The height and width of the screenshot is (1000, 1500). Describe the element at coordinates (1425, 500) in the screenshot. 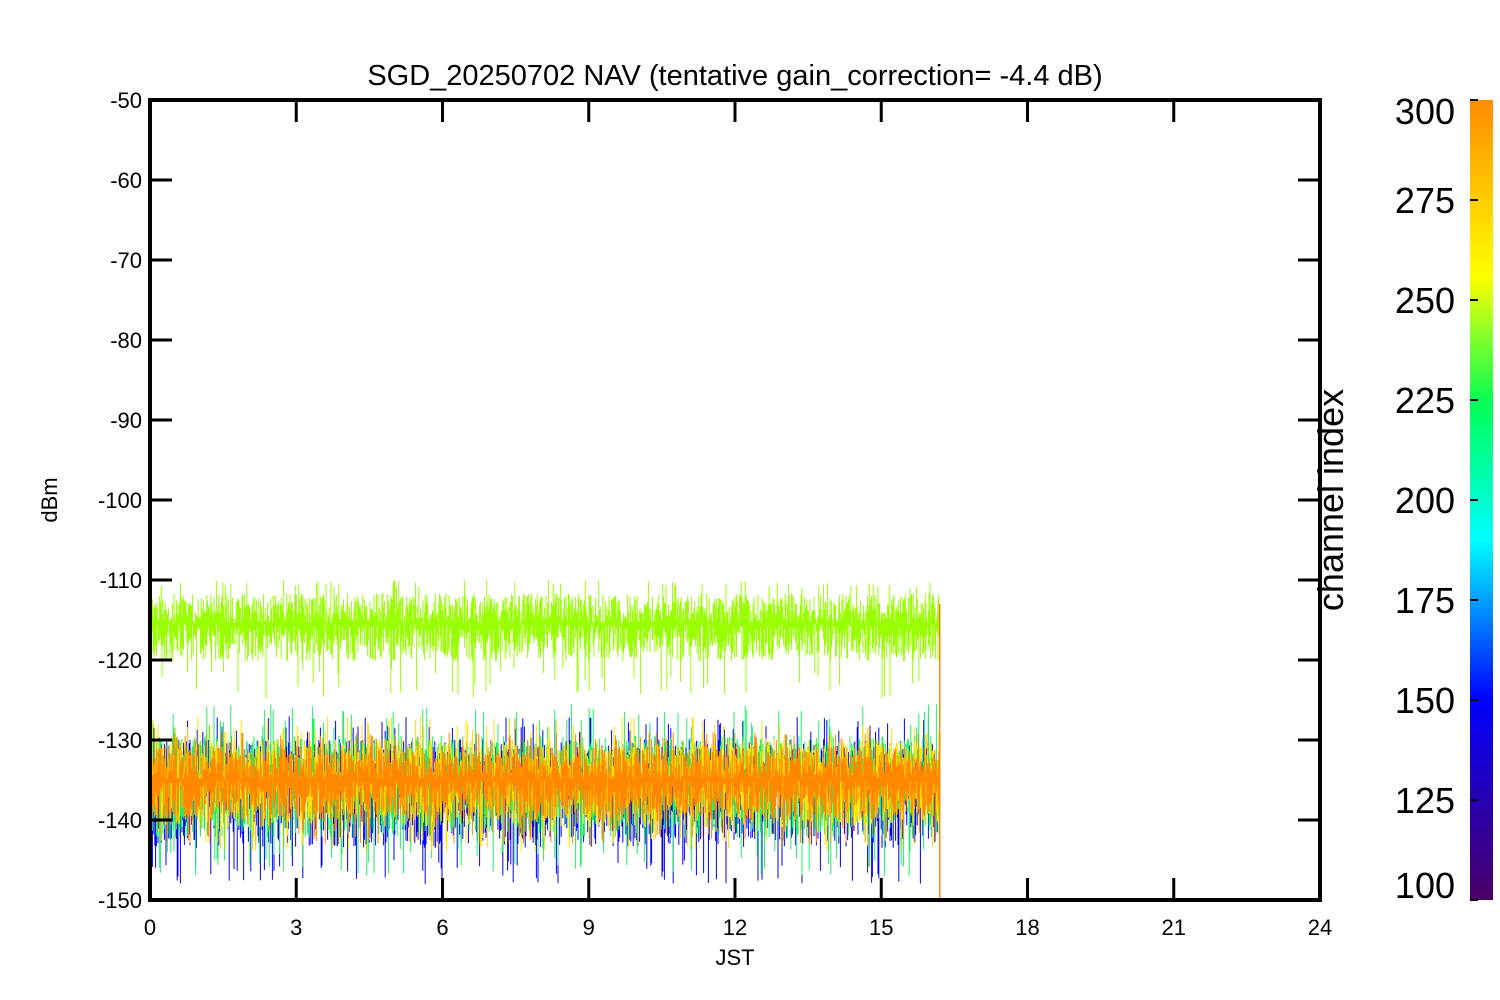

I see `colorbar-tick-label: 200` at that location.